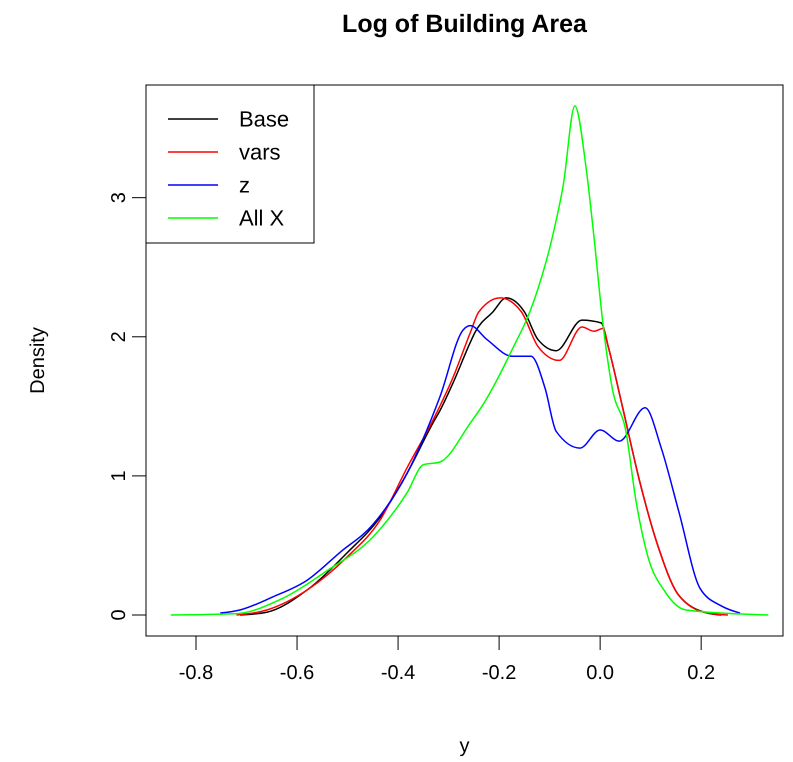 This screenshot has width=793, height=762. Describe the element at coordinates (119, 336) in the screenshot. I see `y-tick-label: 2` at that location.